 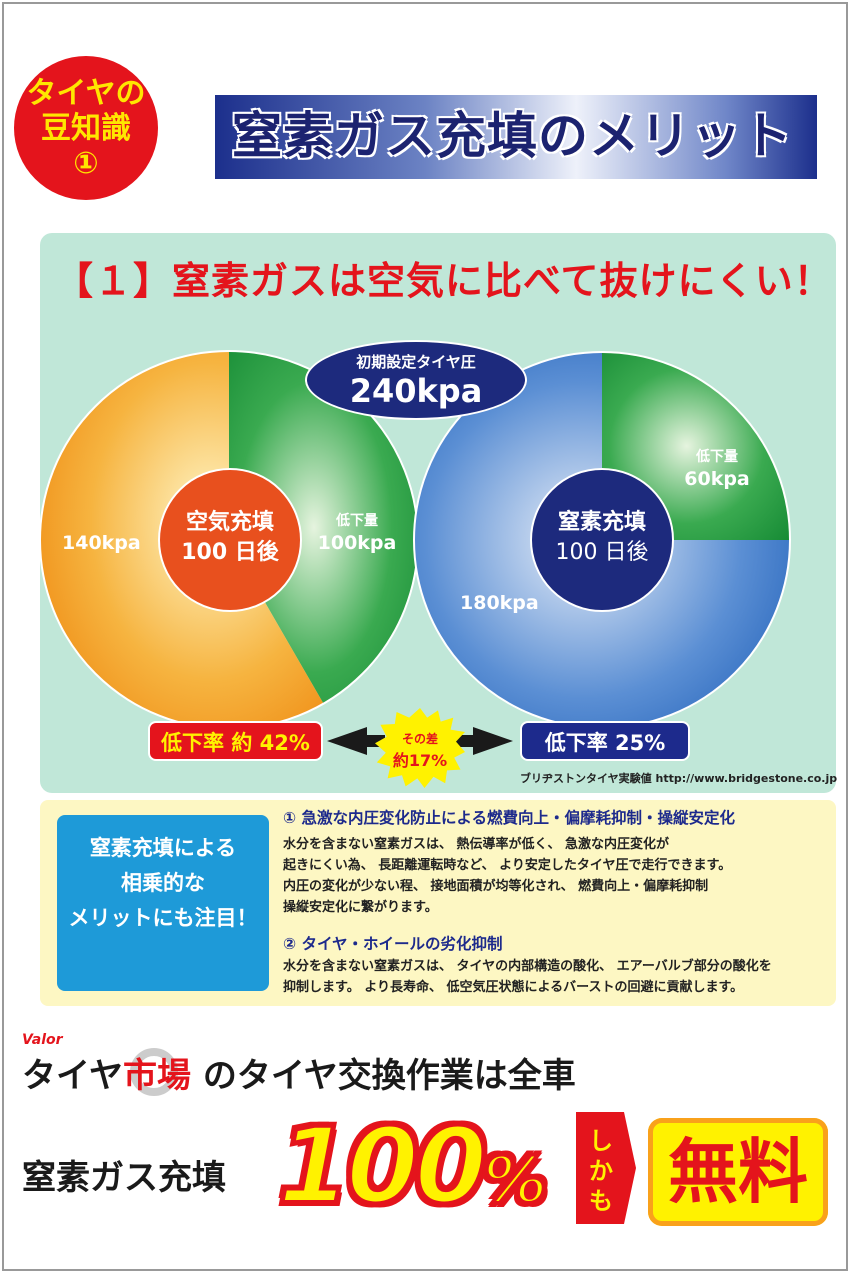 I want to click on nitrogen-drop-title: 低下量, so click(x=717, y=457).